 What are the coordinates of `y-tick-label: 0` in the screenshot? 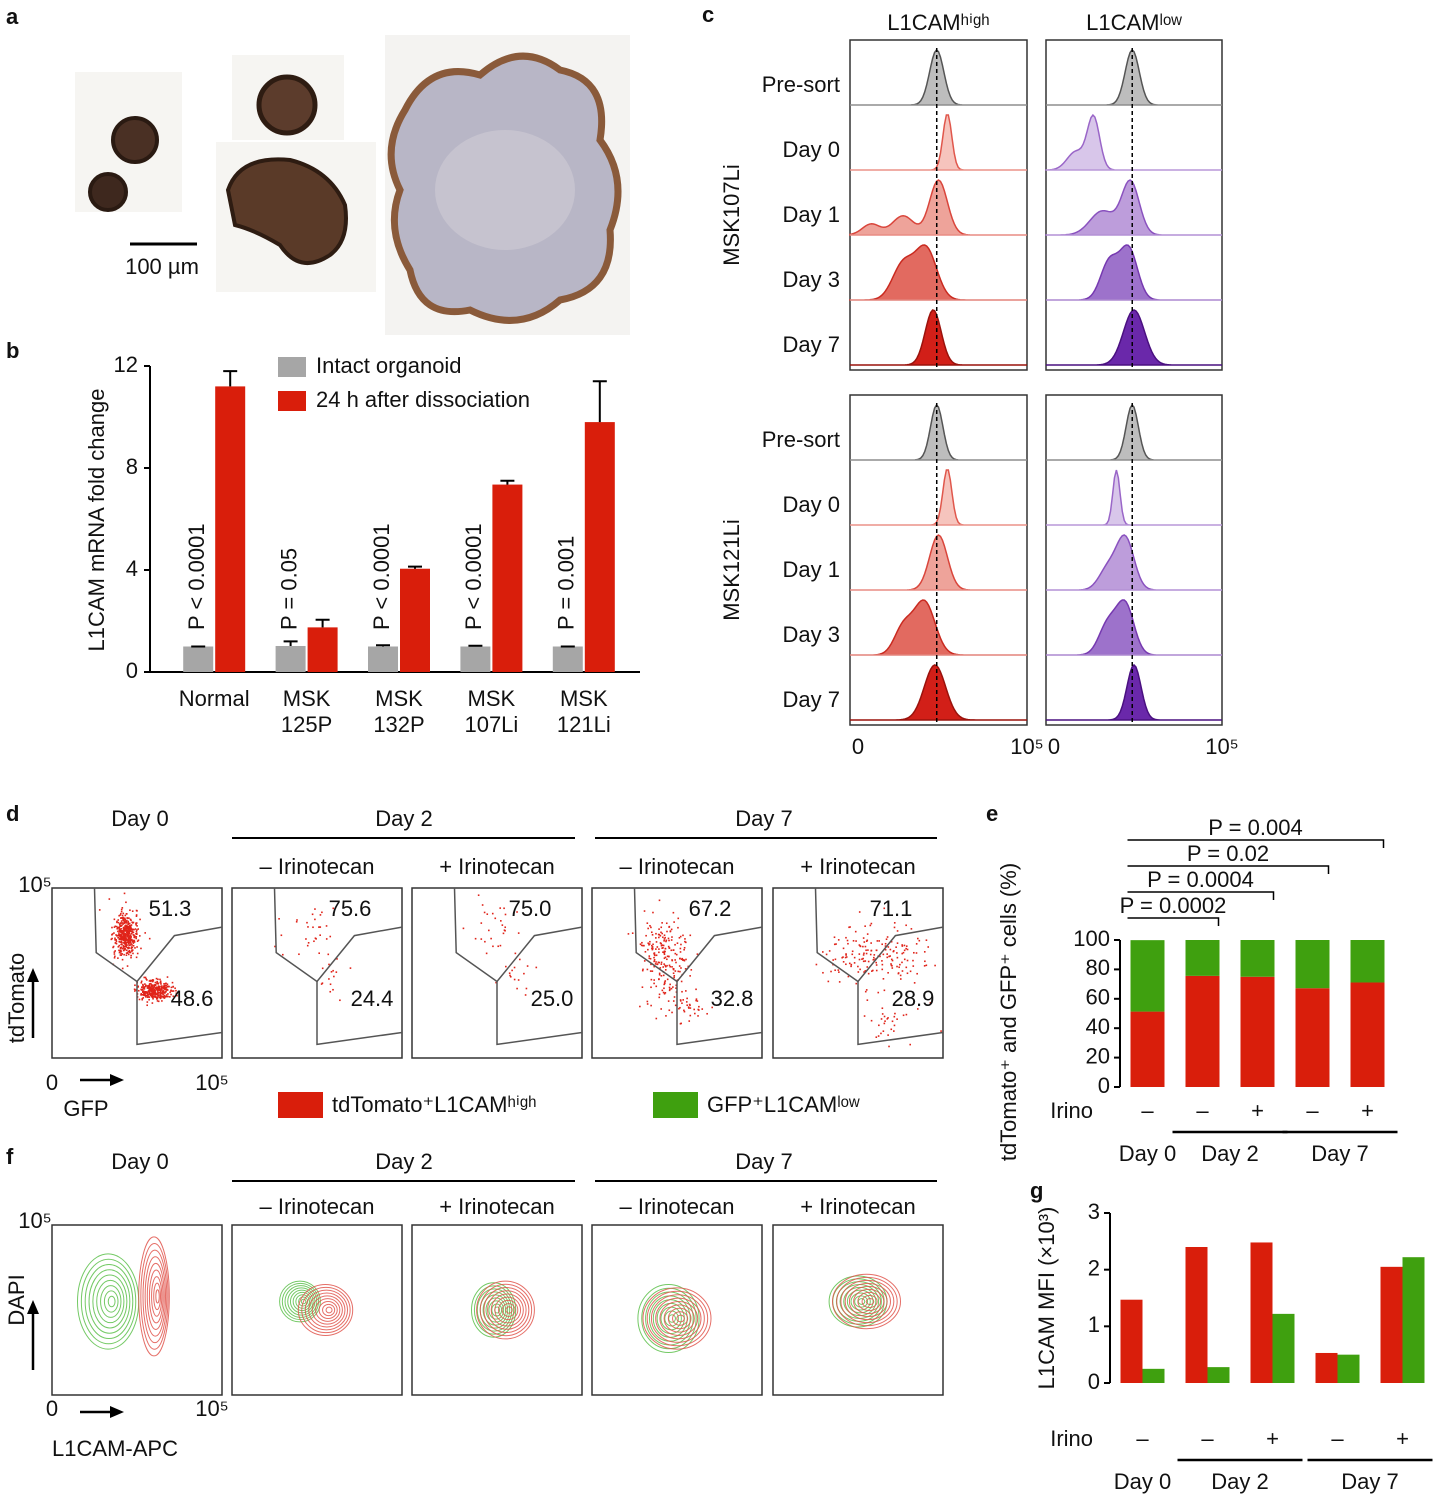 It's located at (1104, 1085).